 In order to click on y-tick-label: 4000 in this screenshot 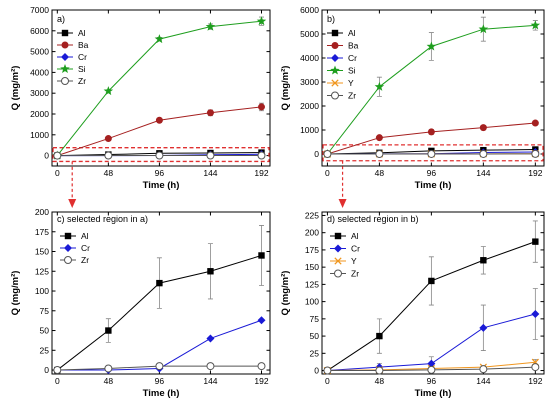, I will do `click(39, 72)`.